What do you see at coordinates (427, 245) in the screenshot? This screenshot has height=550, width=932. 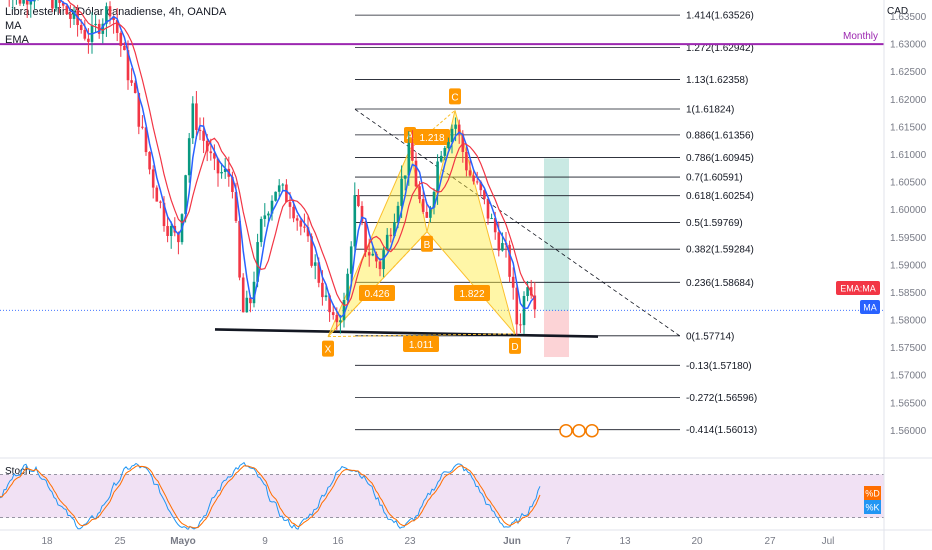 I see `pattern-point-label: B` at bounding box center [427, 245].